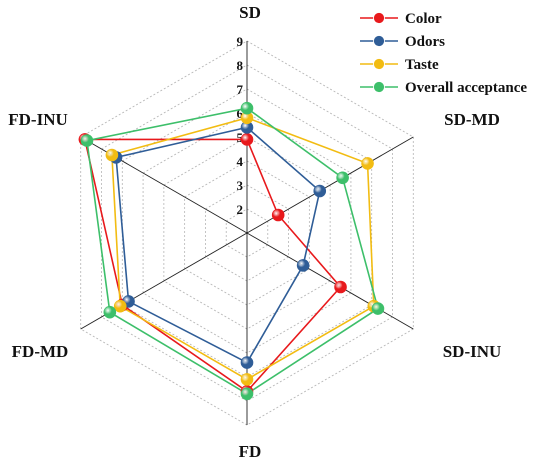  Describe the element at coordinates (240, 125) in the screenshot. I see `tick-labels: 2 3 4 5 6 7 8 9` at that location.